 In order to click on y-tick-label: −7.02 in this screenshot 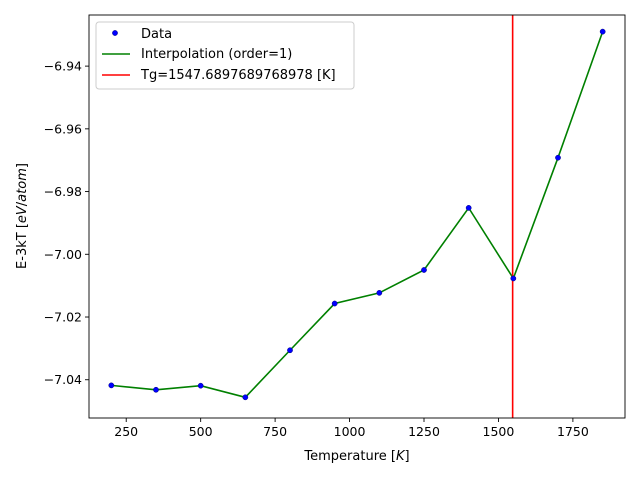, I will do `click(63, 317)`.